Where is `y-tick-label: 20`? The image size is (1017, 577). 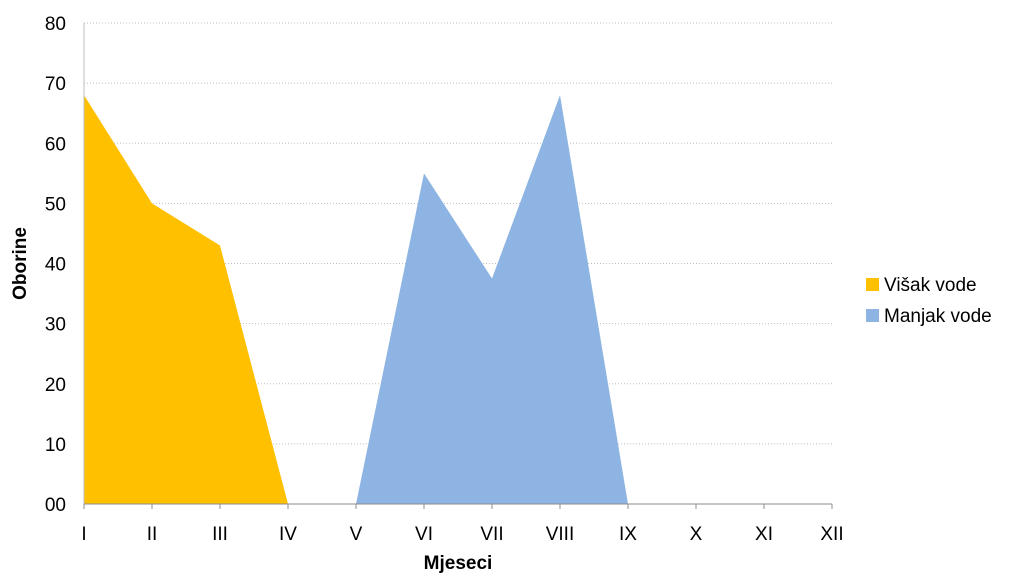 y-tick-label: 20 is located at coordinates (55, 385).